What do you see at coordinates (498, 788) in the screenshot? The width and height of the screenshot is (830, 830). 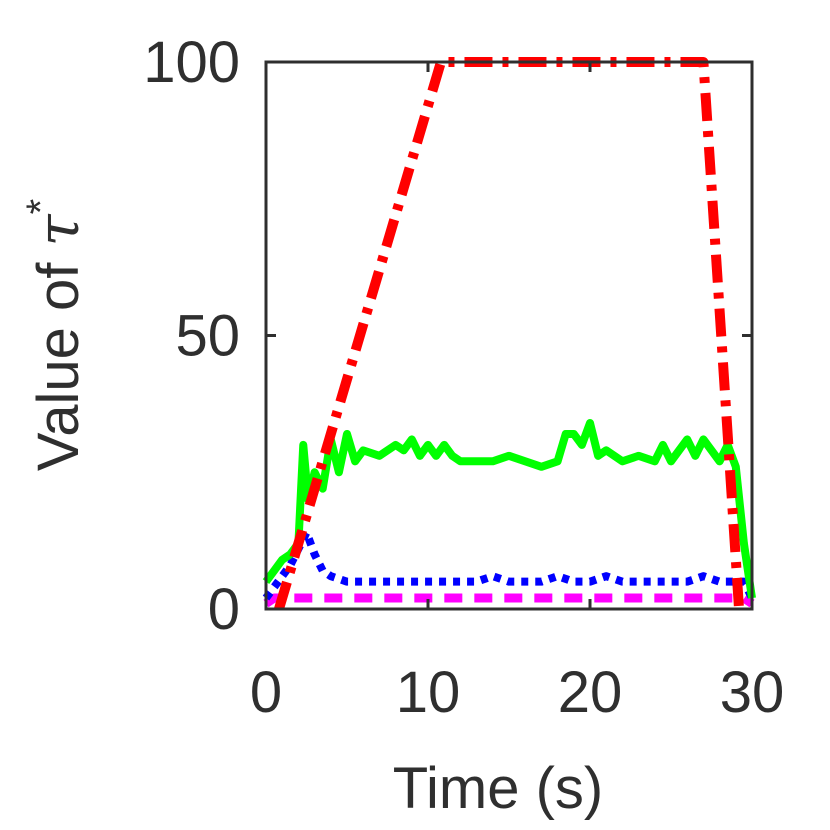 I see `x-axis-title: Time (s)` at bounding box center [498, 788].